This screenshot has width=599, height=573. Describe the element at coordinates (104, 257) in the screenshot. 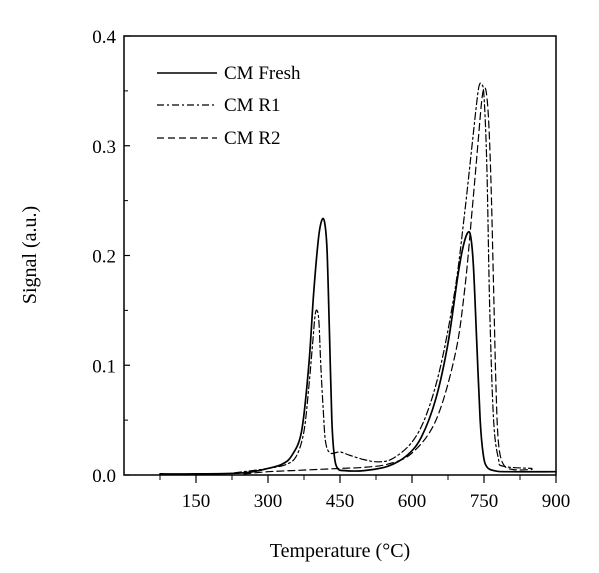

I see `y-tick-label: 0.2` at that location.